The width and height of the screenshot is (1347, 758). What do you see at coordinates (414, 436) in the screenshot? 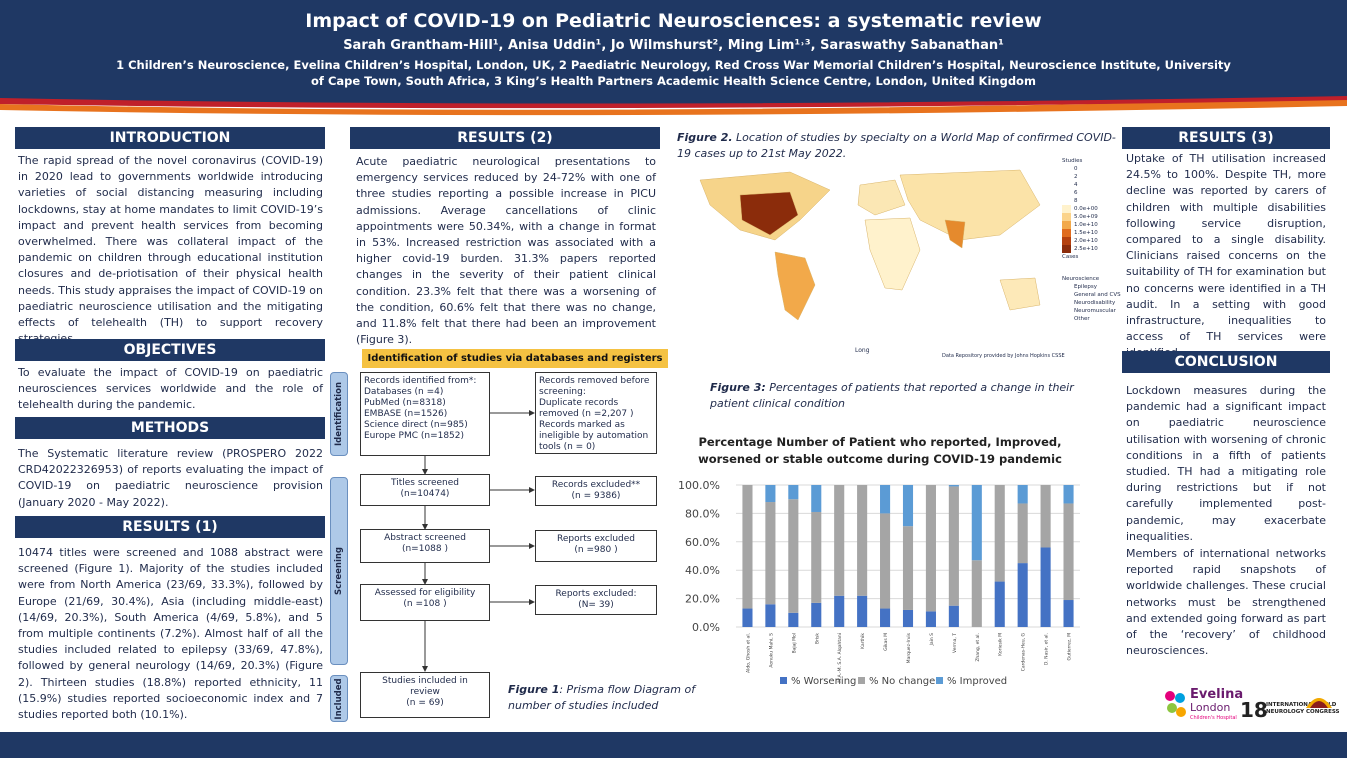
I see `prisma-text: Europe PMC (n=1852)` at bounding box center [414, 436].